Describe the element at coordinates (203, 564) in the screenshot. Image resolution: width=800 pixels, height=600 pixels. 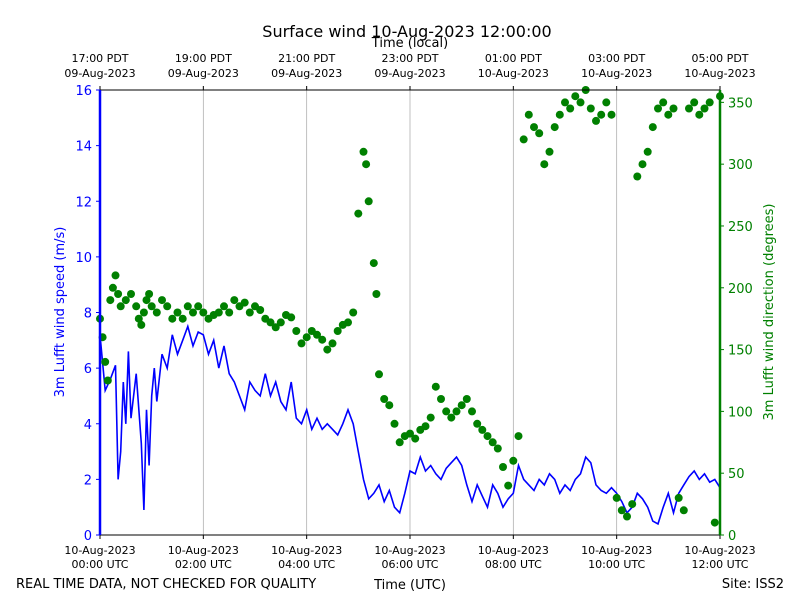
I see `bottom-tick-label-time: 02:00 UTC` at that location.